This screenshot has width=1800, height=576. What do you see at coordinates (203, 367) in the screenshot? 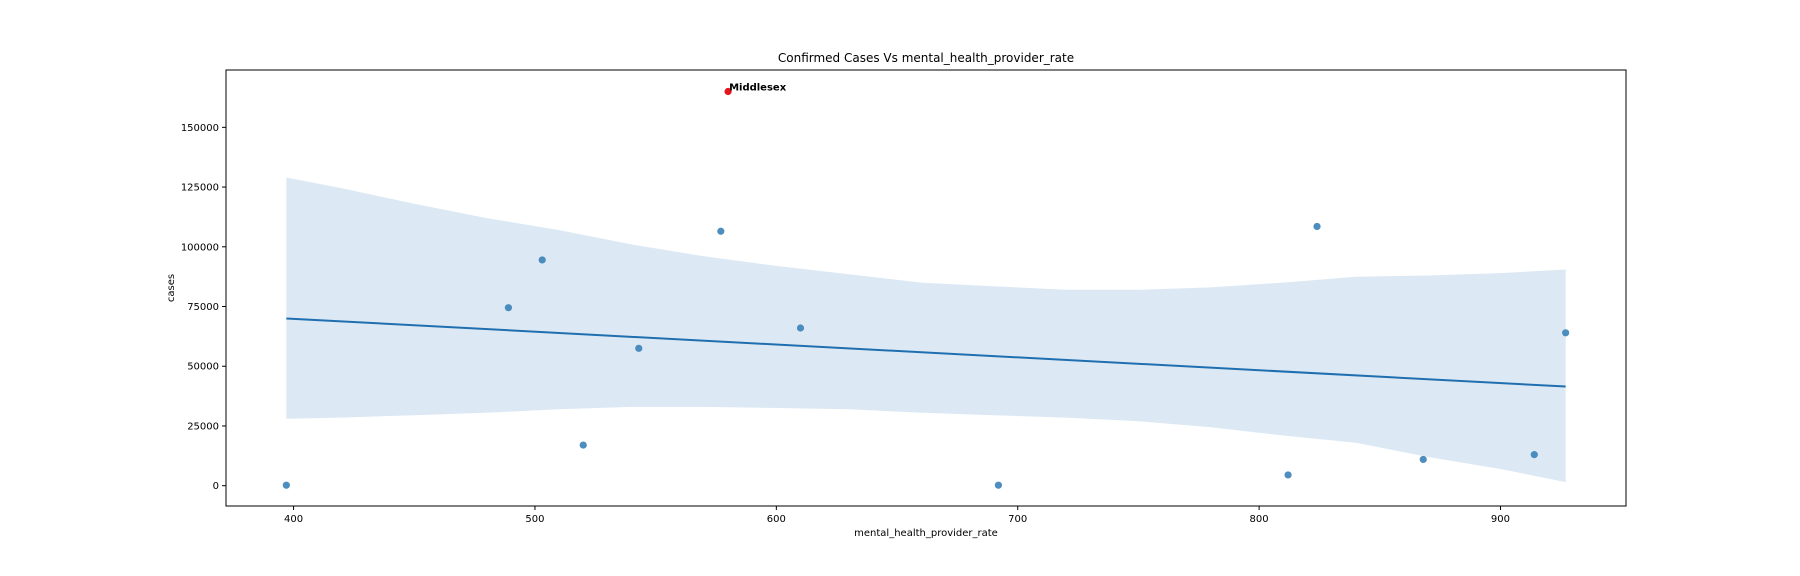
I see `y-tick-label-50000: 50000` at bounding box center [203, 367].